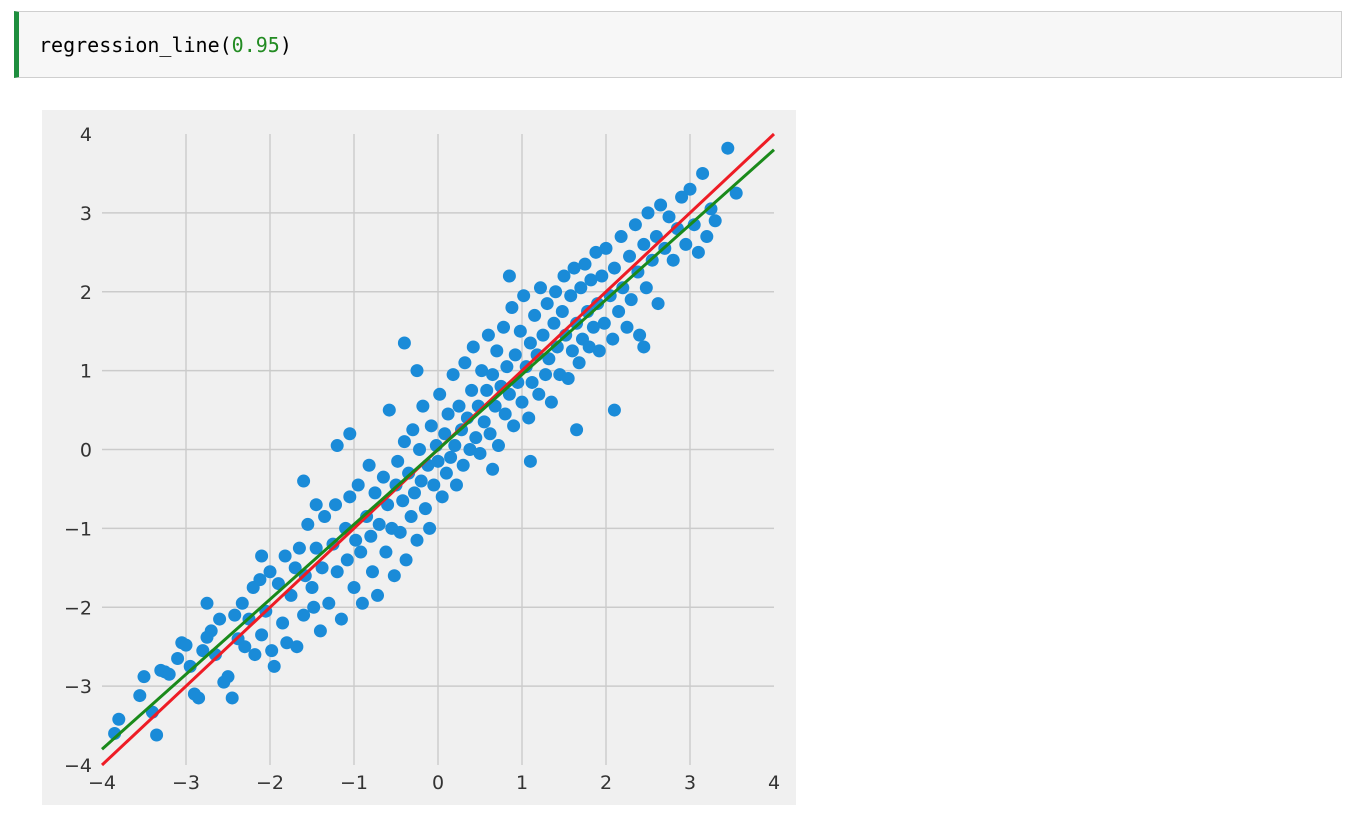 This screenshot has height=820, width=1360. I want to click on y-tick-label: −2, so click(78, 608).